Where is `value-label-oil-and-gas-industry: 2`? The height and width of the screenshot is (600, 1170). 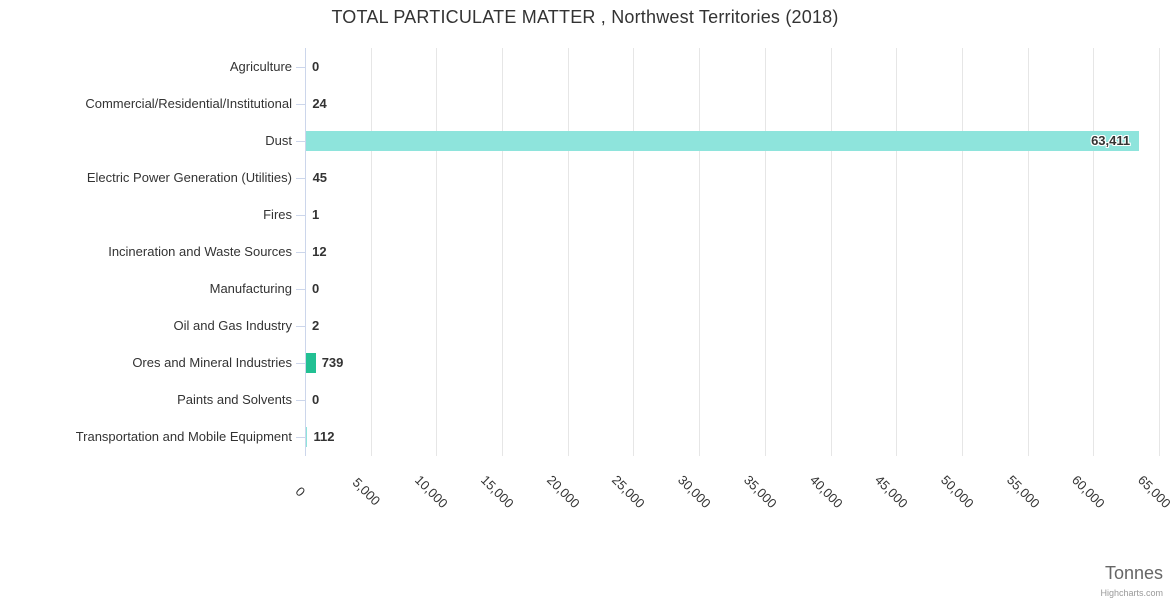 value-label-oil-and-gas-industry: 2 is located at coordinates (316, 326).